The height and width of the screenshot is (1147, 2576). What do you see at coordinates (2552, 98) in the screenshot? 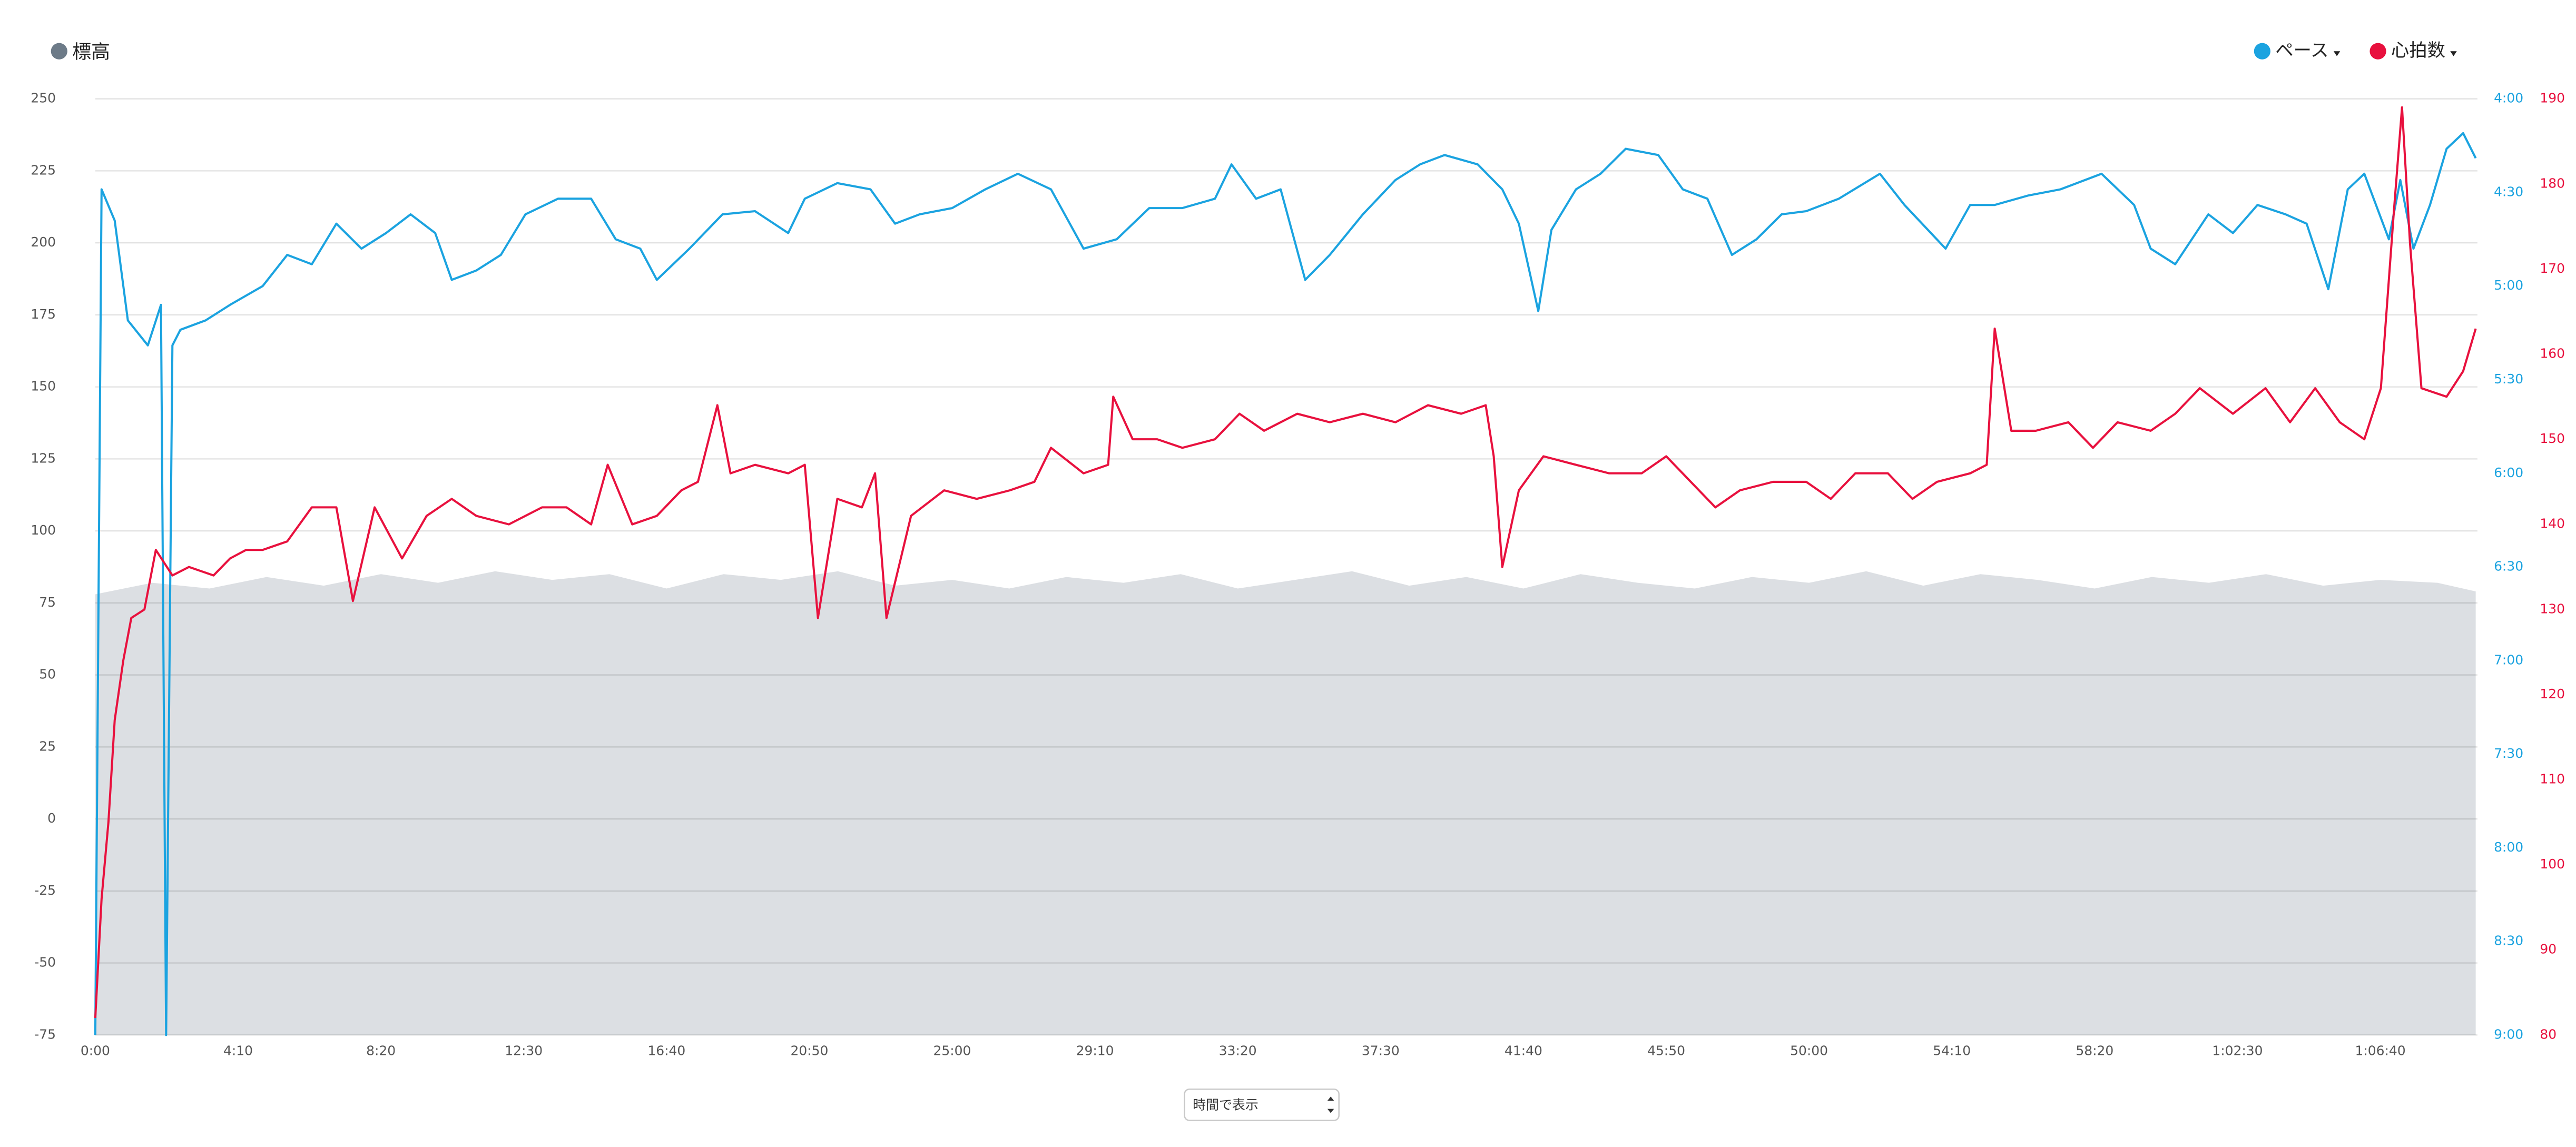
I see `y3-tick-label: 190` at bounding box center [2552, 98].